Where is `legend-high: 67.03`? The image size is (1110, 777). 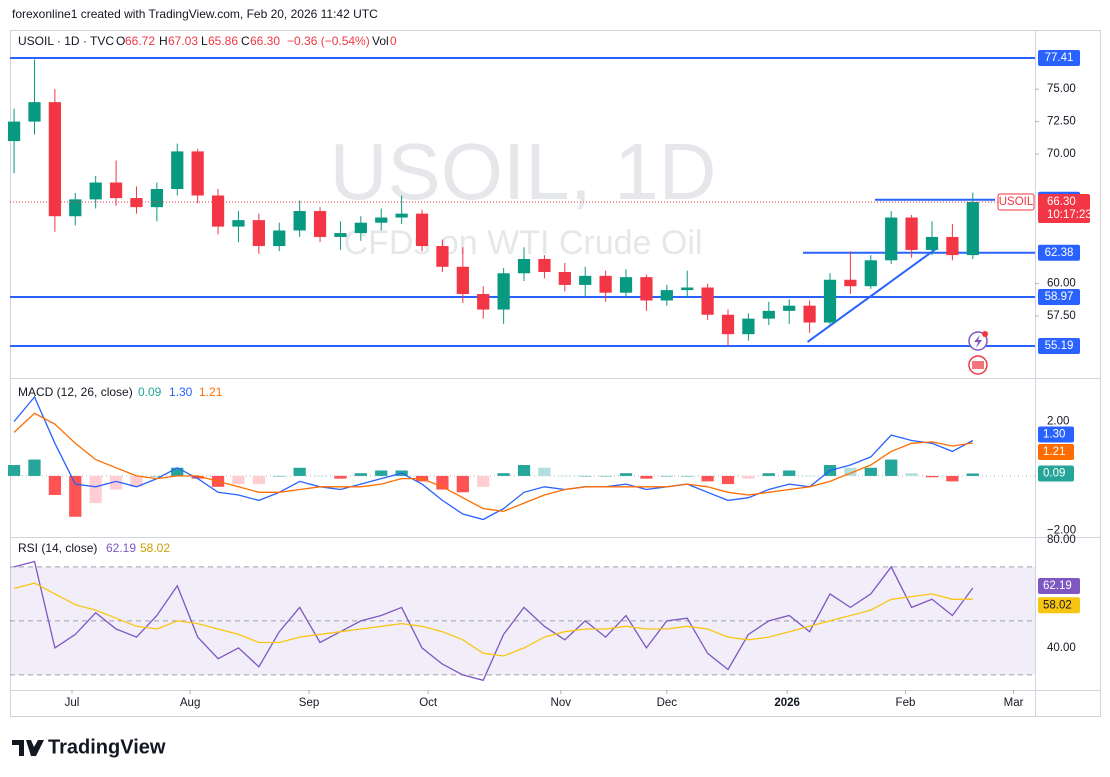 legend-high: 67.03 is located at coordinates (183, 41).